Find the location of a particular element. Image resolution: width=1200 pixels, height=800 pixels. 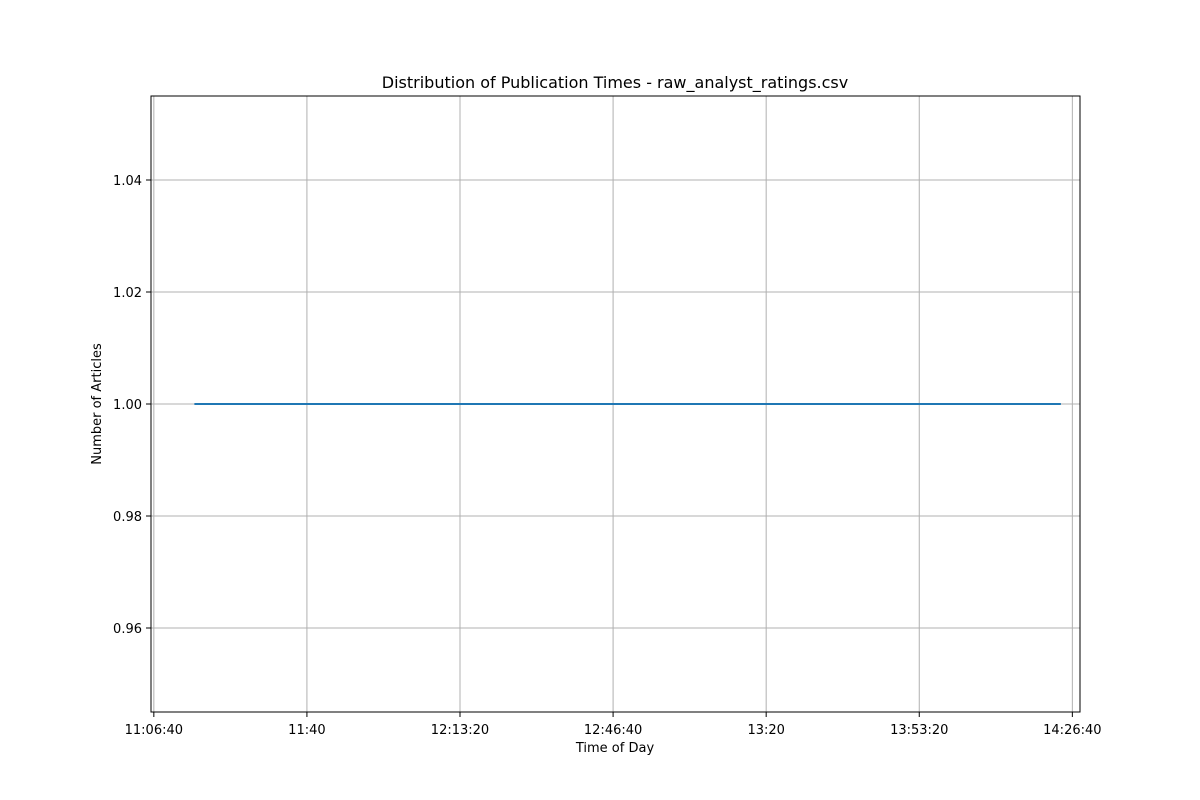

x-tick-label: 14:26:40 is located at coordinates (1072, 730).